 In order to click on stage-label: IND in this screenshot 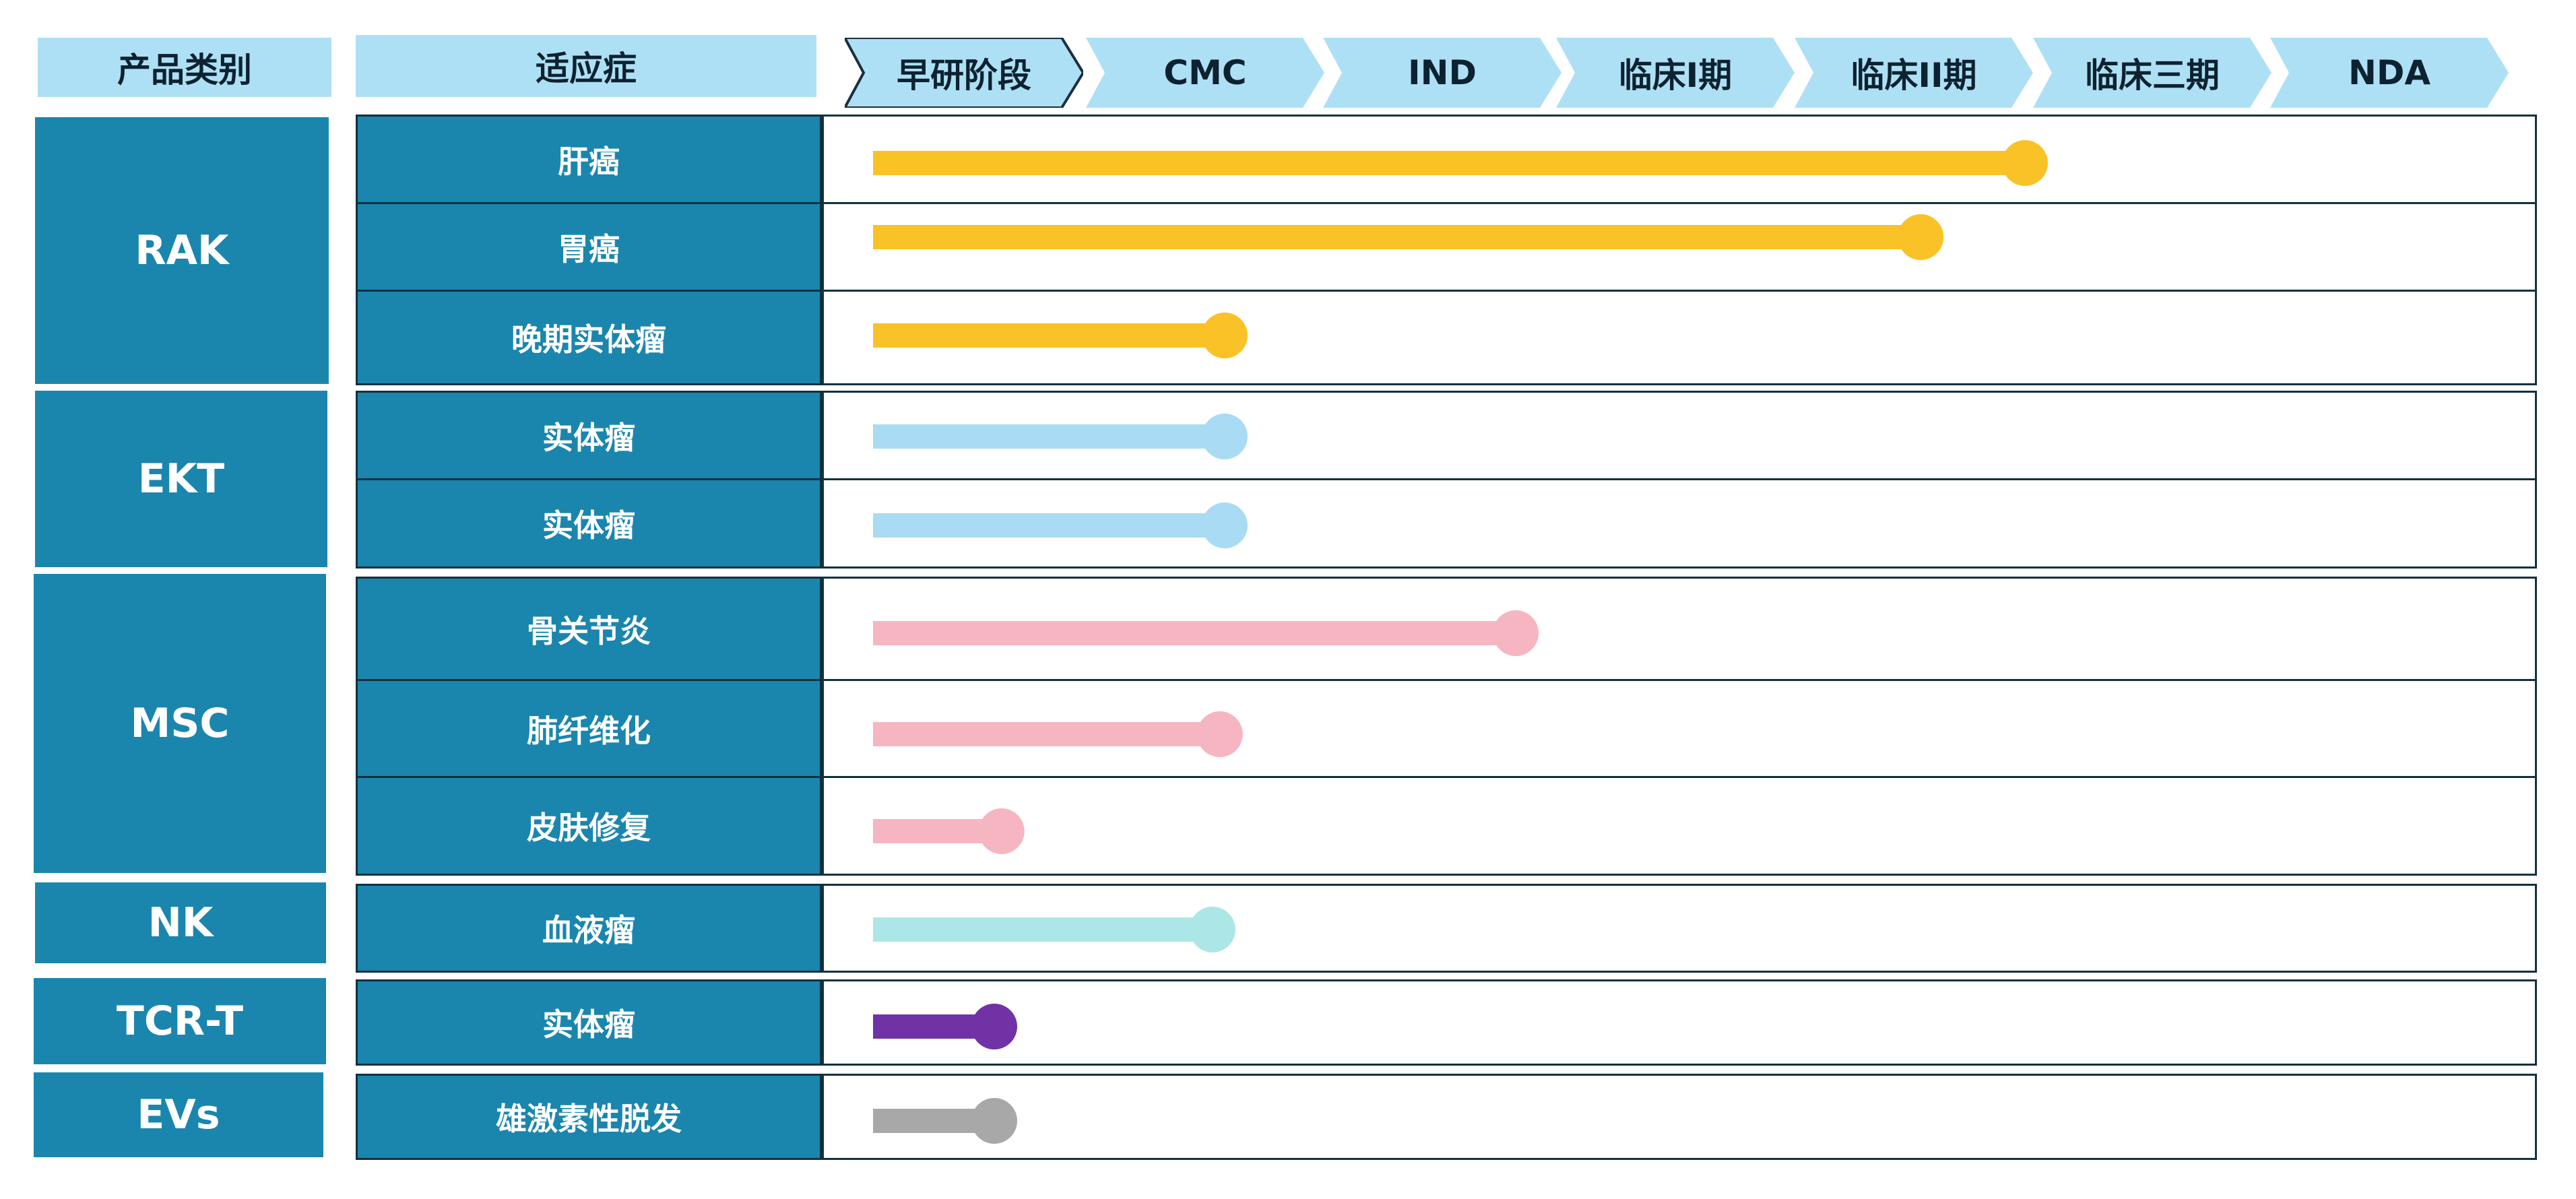, I will do `click(1443, 72)`.